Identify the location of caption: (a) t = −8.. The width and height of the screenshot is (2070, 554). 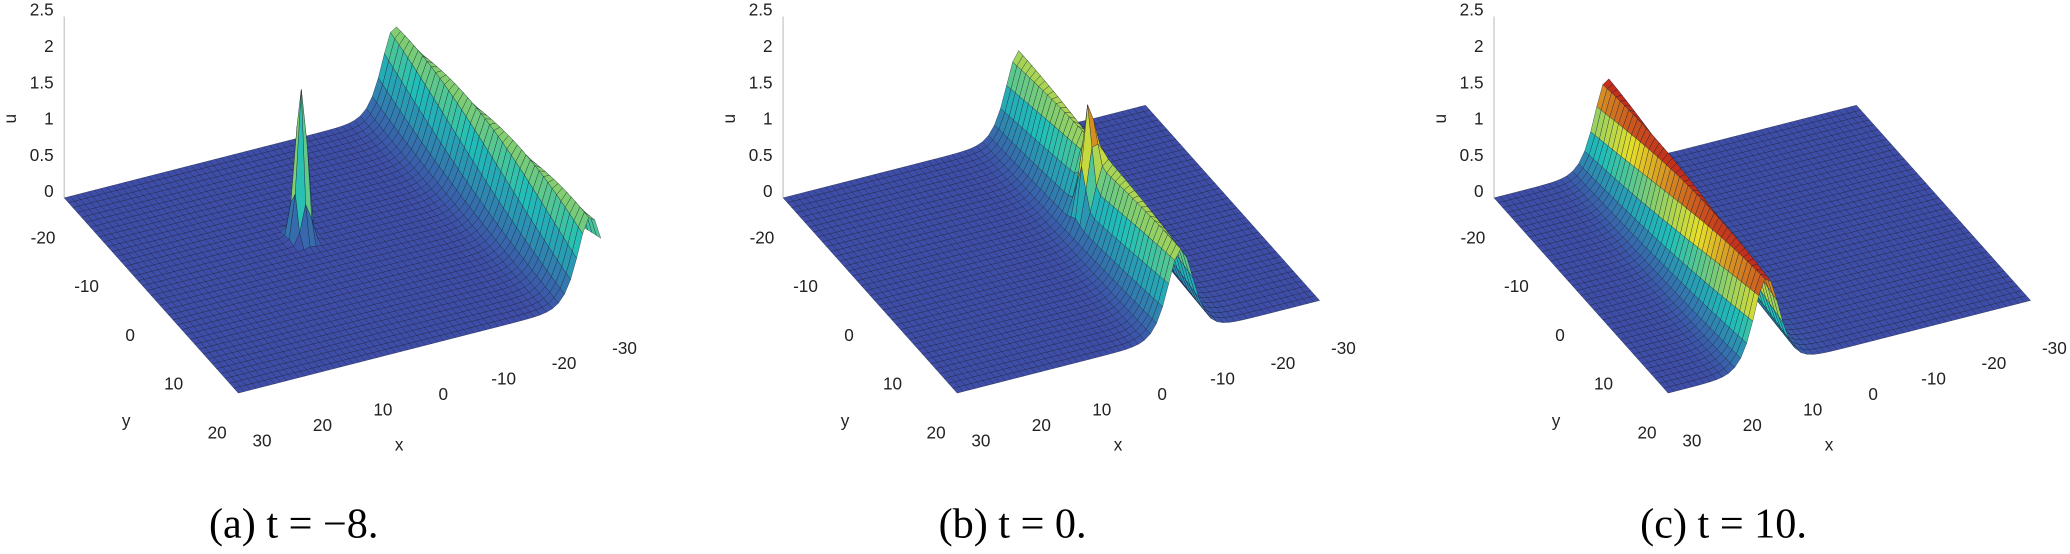
(293, 523).